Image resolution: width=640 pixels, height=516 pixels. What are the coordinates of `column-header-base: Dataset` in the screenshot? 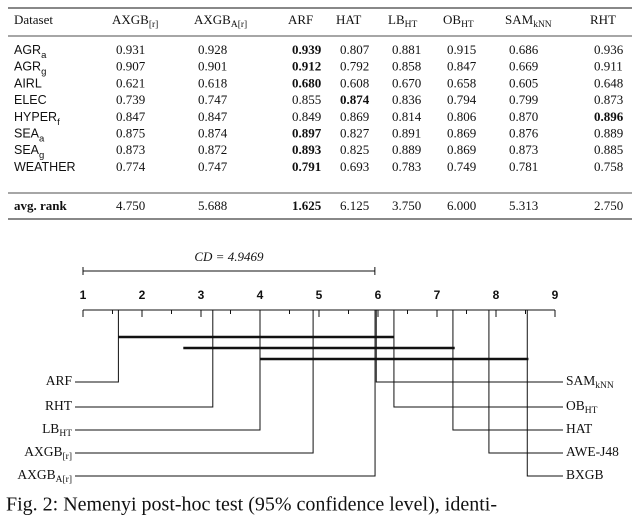 It's located at (33, 19).